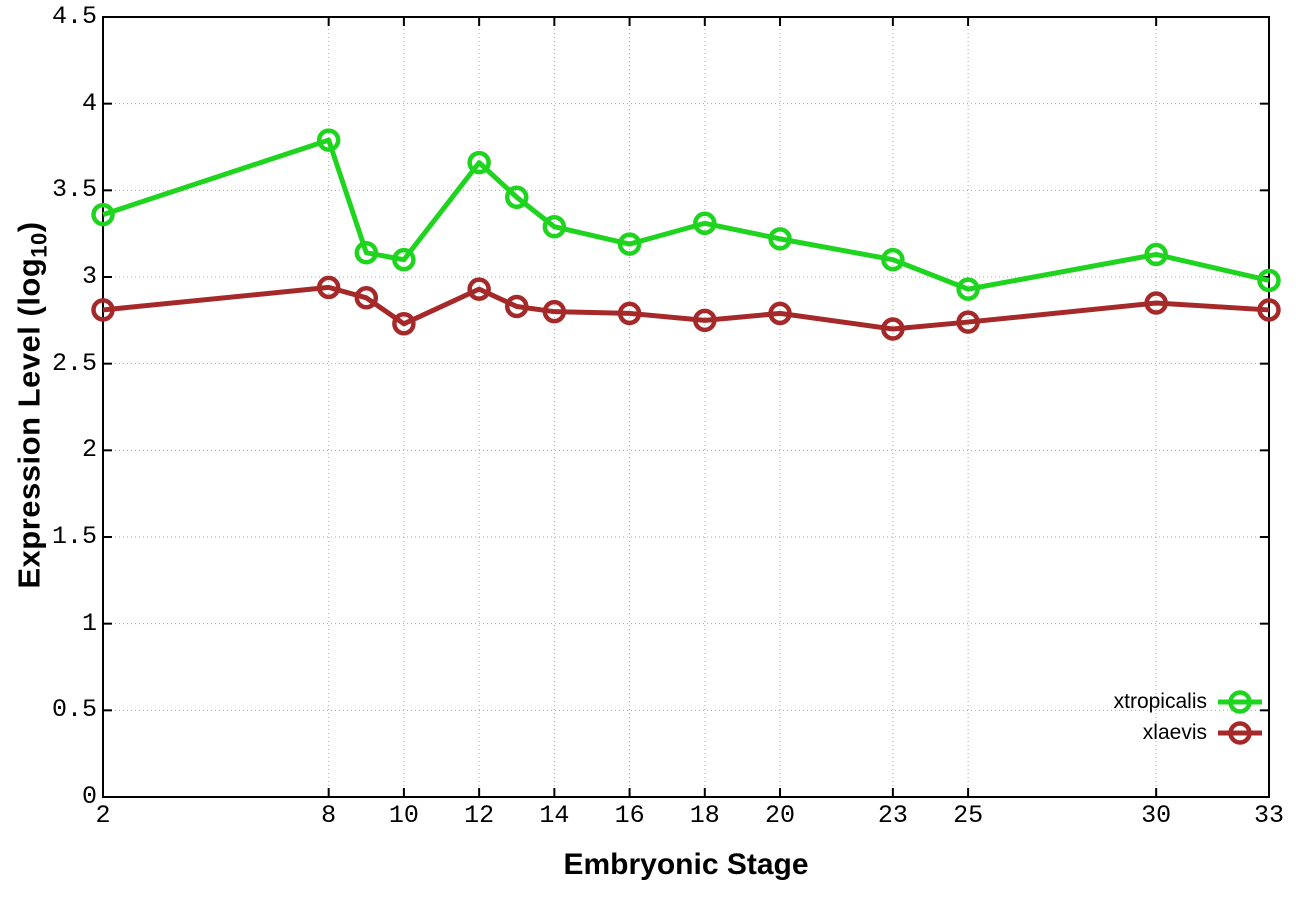 The height and width of the screenshot is (907, 1296). Describe the element at coordinates (1240, 732) in the screenshot. I see `legend-marker-icon-xlaevis` at that location.